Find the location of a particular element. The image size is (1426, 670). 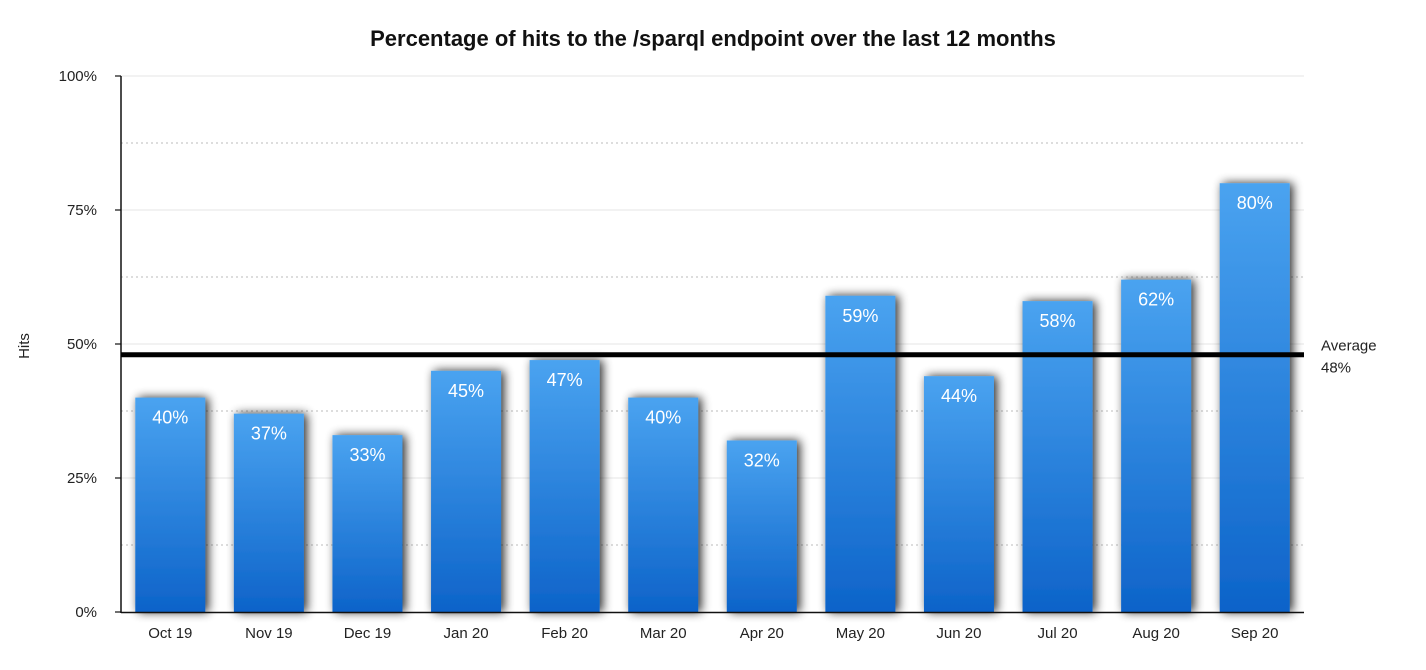

x-tick-label: Sep 20 is located at coordinates (1255, 633).